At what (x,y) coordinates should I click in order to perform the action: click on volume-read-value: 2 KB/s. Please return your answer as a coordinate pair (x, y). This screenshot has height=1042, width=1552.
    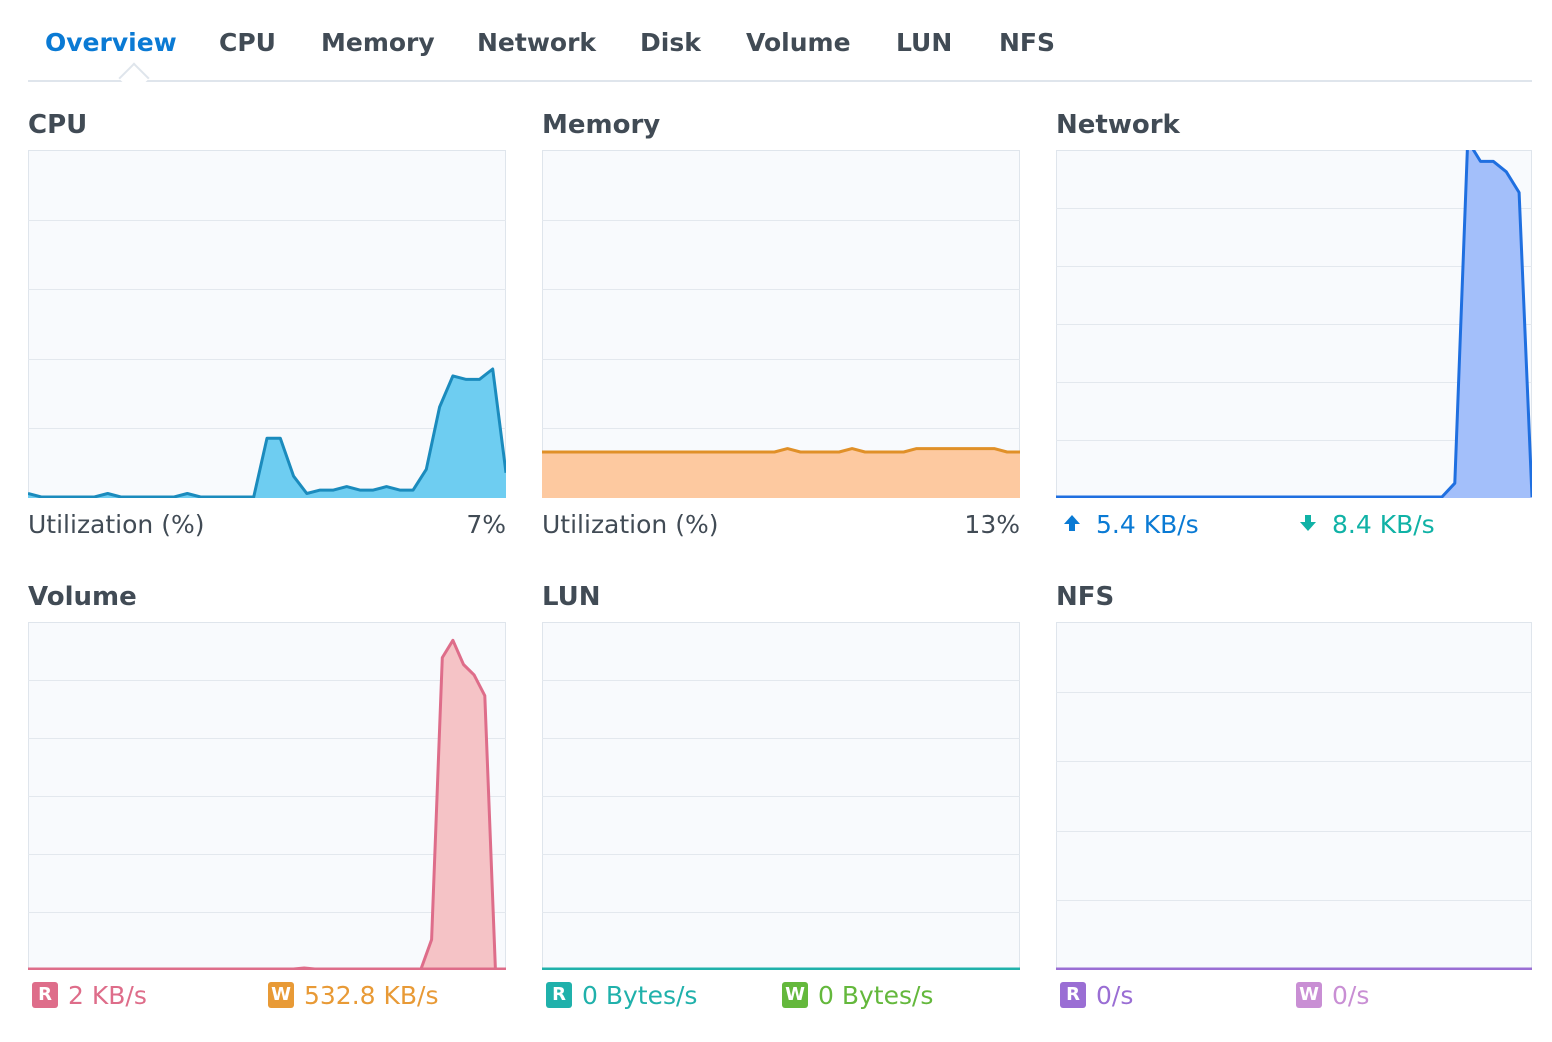
    Looking at the image, I should click on (107, 995).